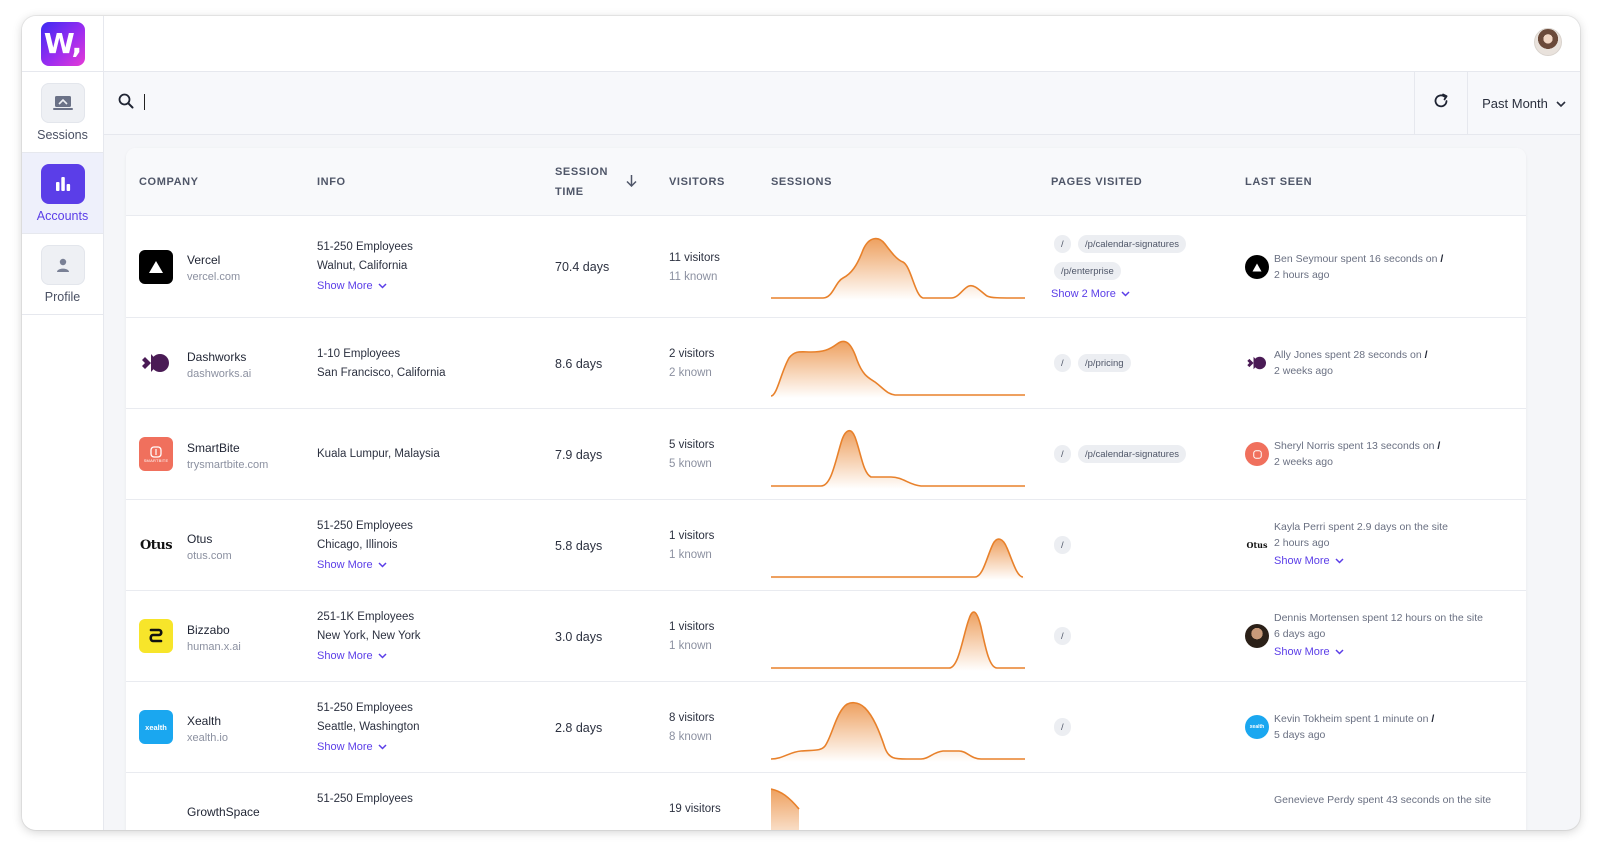  What do you see at coordinates (802, 182) in the screenshot?
I see `col-sessions: SESSIONS` at bounding box center [802, 182].